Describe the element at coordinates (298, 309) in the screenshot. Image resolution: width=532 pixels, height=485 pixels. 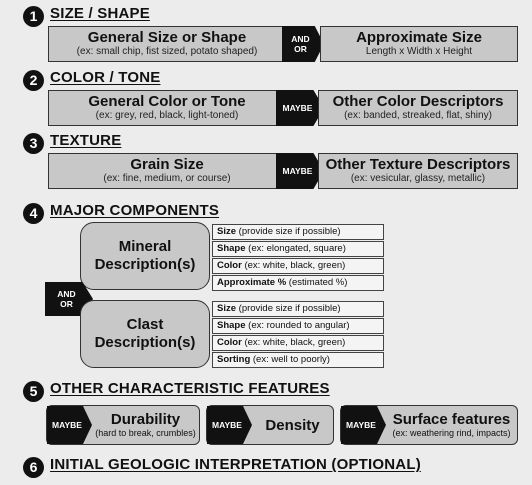
I see `clast-attr-size: Size (provide size if possible)` at that location.